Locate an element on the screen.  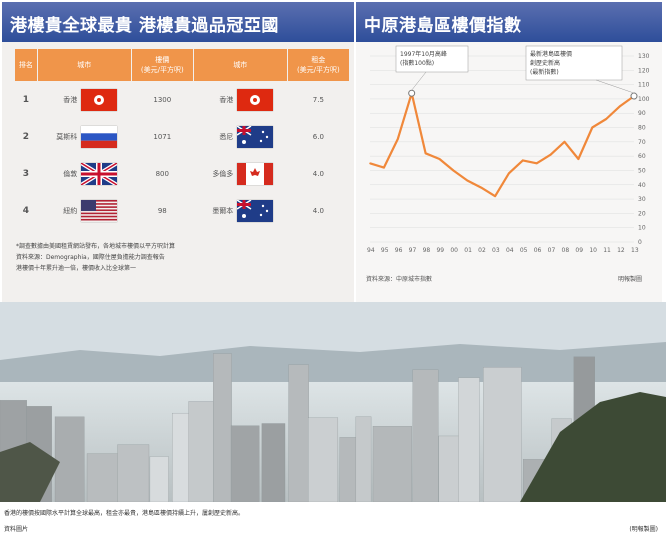
left-panel-header: 港樓貴全球最貴 港樓貴過品冠亞國 is located at coordinates (178, 22).